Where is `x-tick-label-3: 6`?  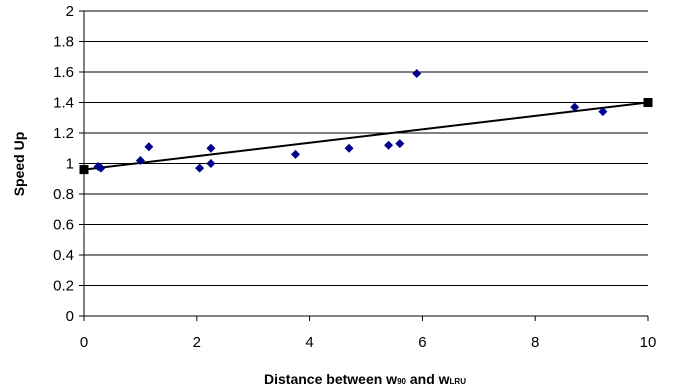
x-tick-label-3: 6 is located at coordinates (422, 342).